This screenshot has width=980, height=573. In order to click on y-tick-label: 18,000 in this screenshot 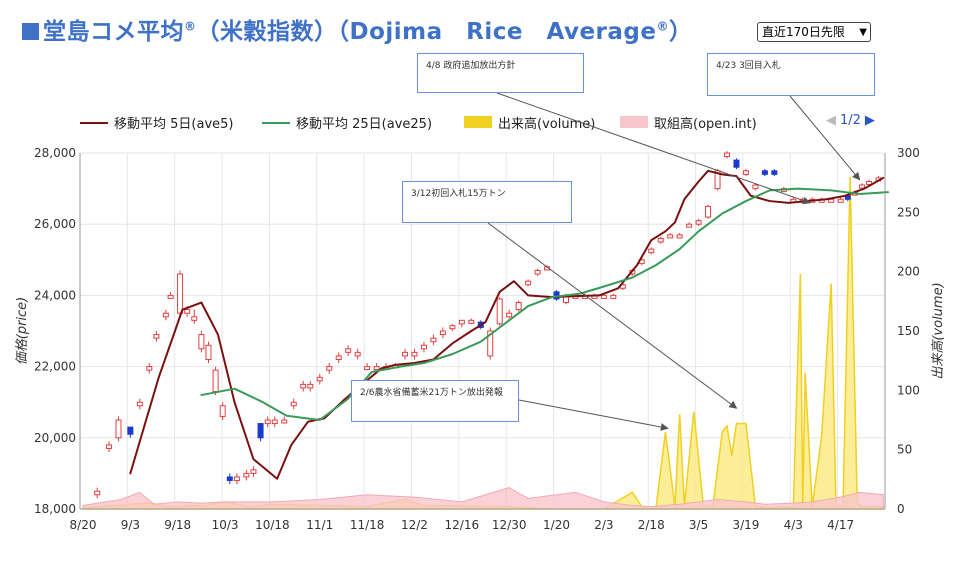, I will do `click(55, 509)`.